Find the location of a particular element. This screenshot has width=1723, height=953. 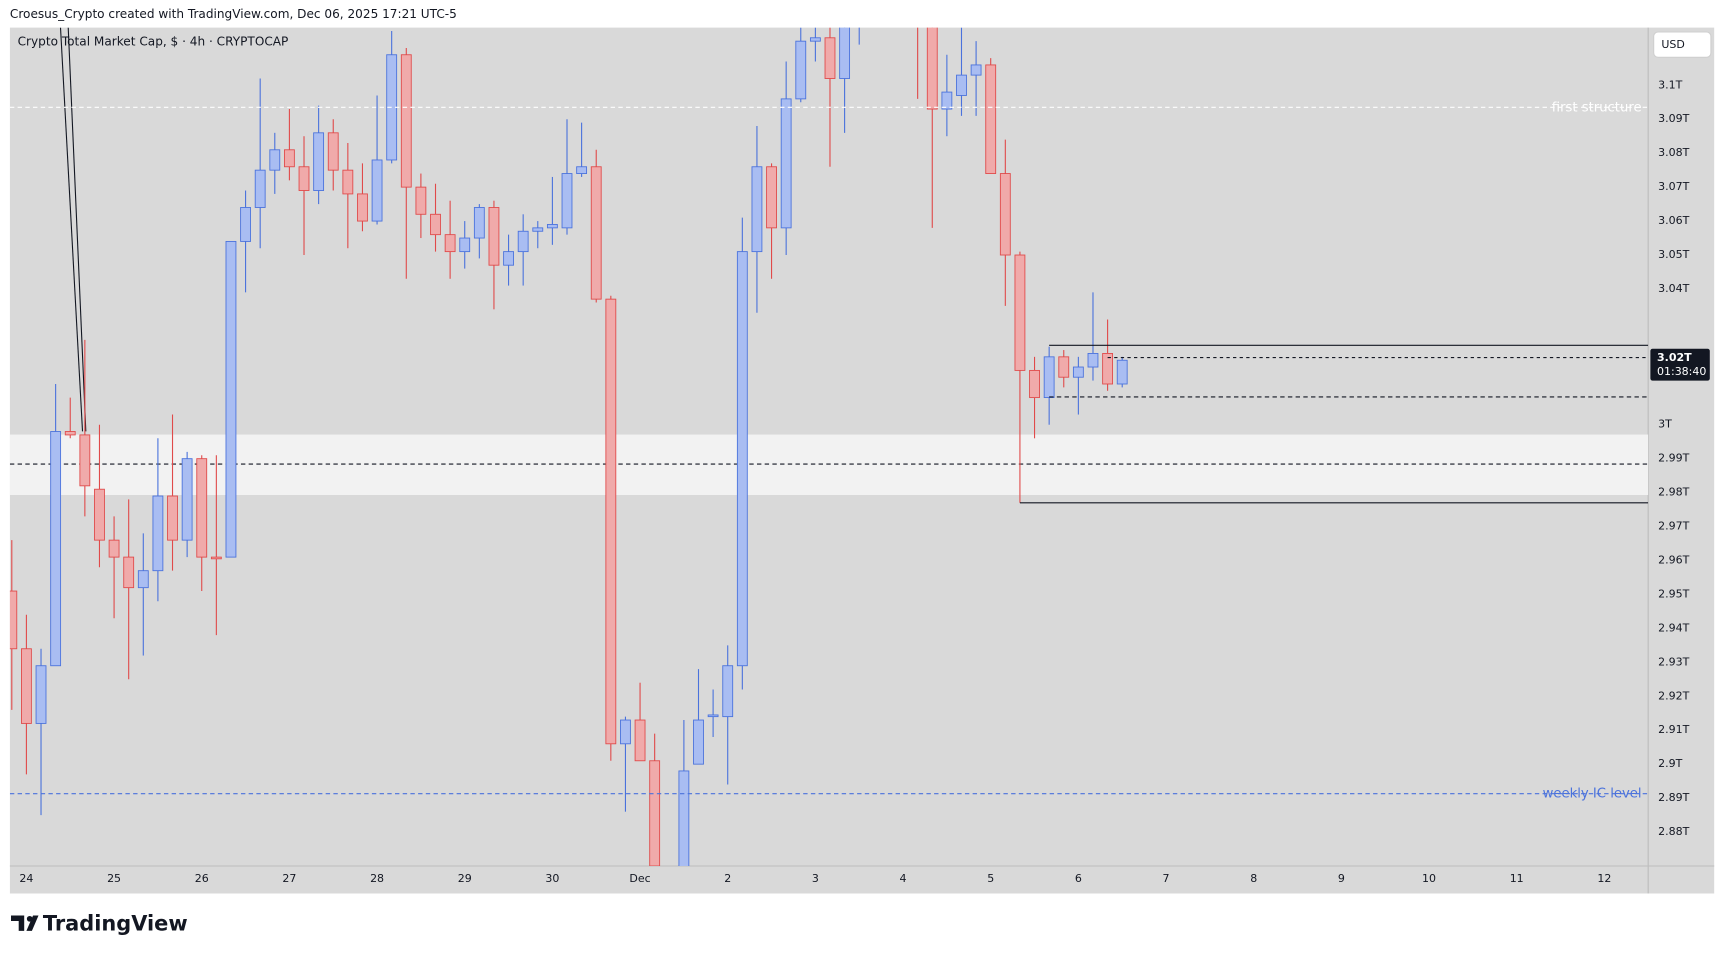

y-tick-label: 2.91T is located at coordinates (1673, 729).